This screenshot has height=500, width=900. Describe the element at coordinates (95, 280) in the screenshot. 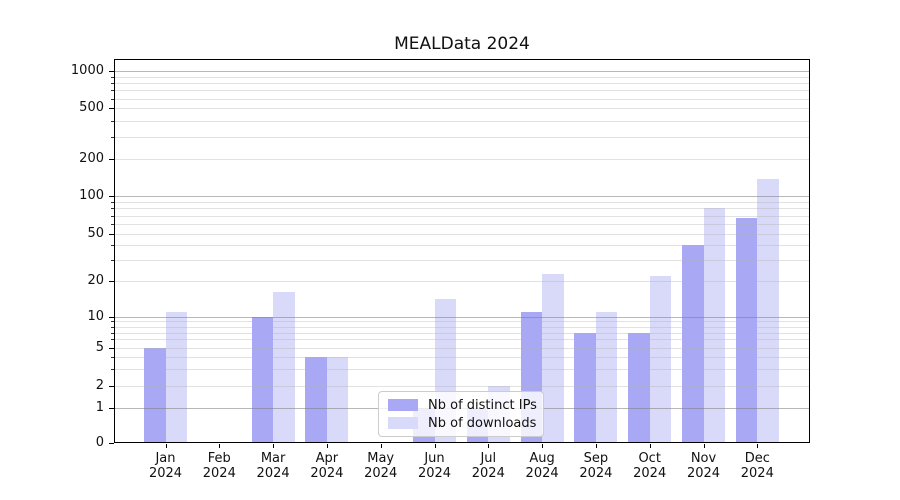

I see `y-axis-label-20: 20` at that location.